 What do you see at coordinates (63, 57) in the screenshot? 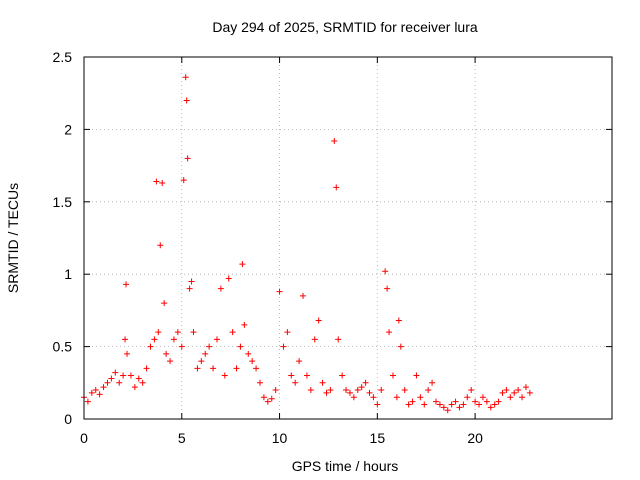
I see `y-tick-label: 2.5` at bounding box center [63, 57].